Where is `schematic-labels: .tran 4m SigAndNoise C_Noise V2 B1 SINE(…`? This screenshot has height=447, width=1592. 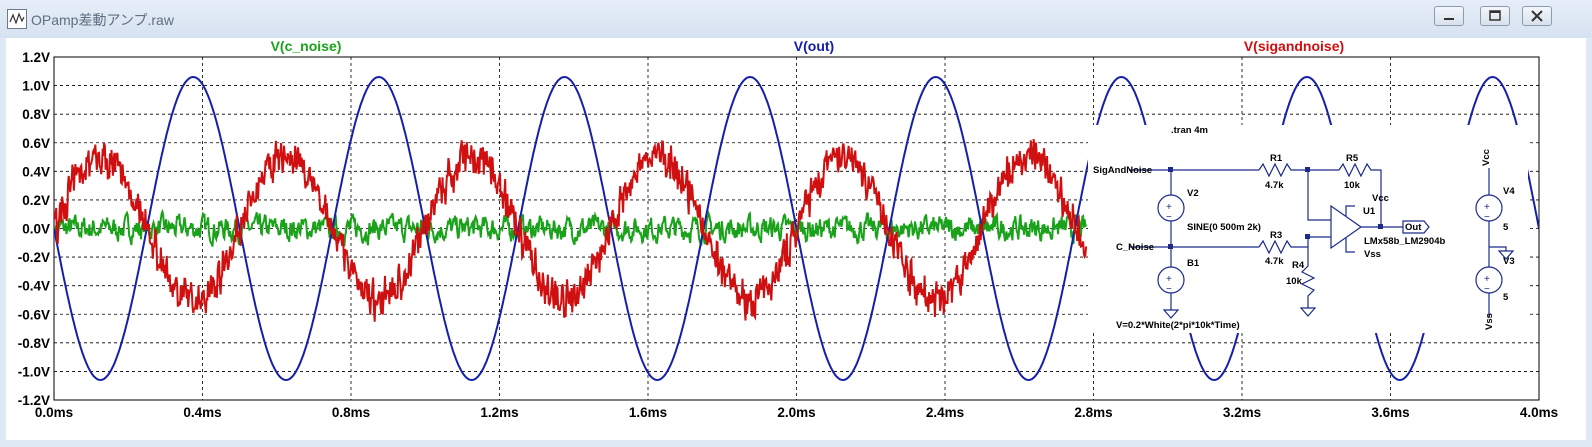
schematic-labels: .tran 4m SigAndNoise C_Noise V2 B1 SINE(… is located at coordinates (1304, 228).